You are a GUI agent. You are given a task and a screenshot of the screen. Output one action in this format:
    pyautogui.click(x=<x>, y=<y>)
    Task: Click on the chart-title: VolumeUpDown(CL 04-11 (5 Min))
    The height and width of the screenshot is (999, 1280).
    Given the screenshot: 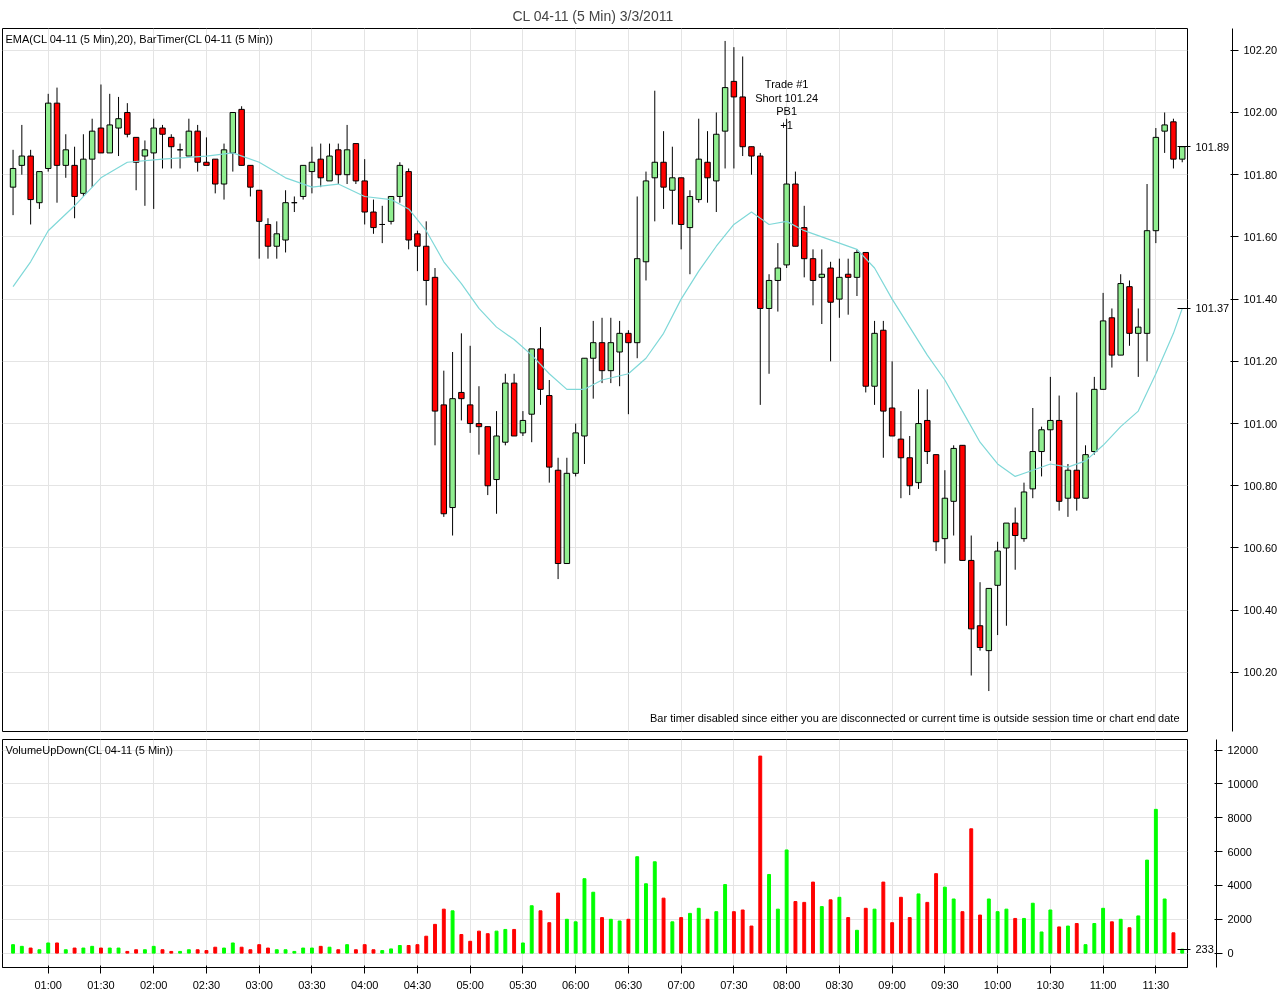 What is the action you would take?
    pyautogui.click(x=89, y=749)
    